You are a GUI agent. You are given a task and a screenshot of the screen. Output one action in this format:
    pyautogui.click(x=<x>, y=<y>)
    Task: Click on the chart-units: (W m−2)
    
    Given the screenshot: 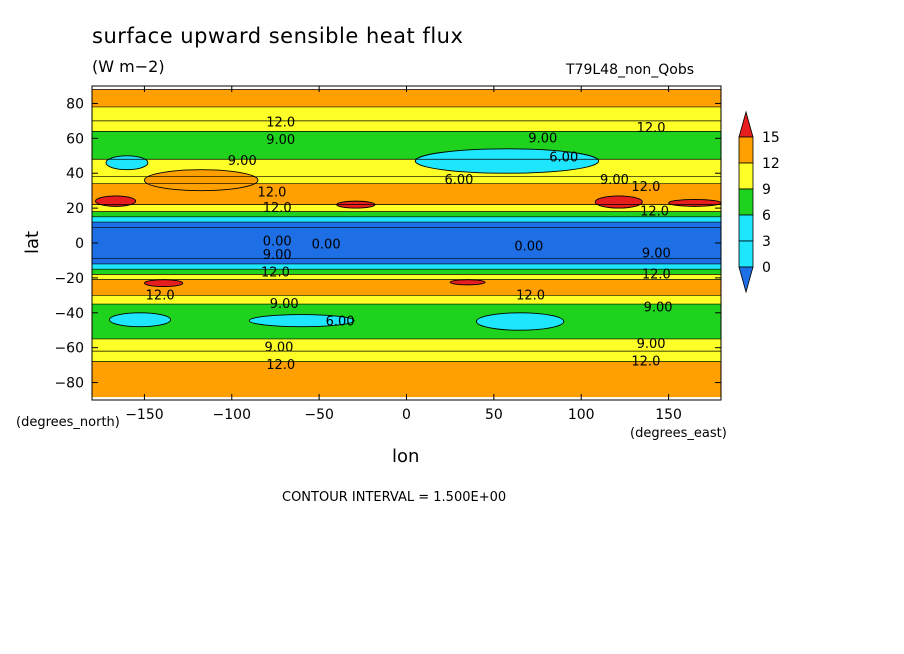 What is the action you would take?
    pyautogui.click(x=128, y=66)
    